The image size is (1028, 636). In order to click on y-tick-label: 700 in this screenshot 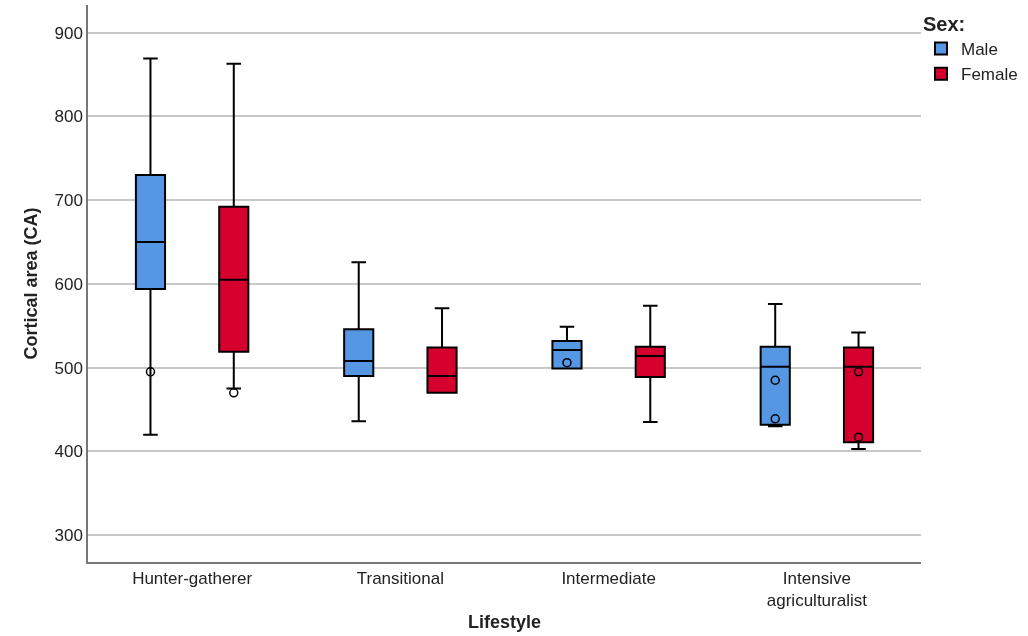, I will do `click(68, 201)`.